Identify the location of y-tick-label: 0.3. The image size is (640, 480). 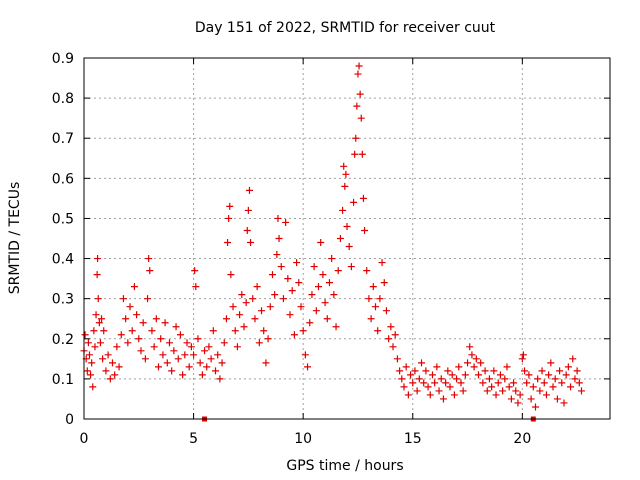
(63, 300).